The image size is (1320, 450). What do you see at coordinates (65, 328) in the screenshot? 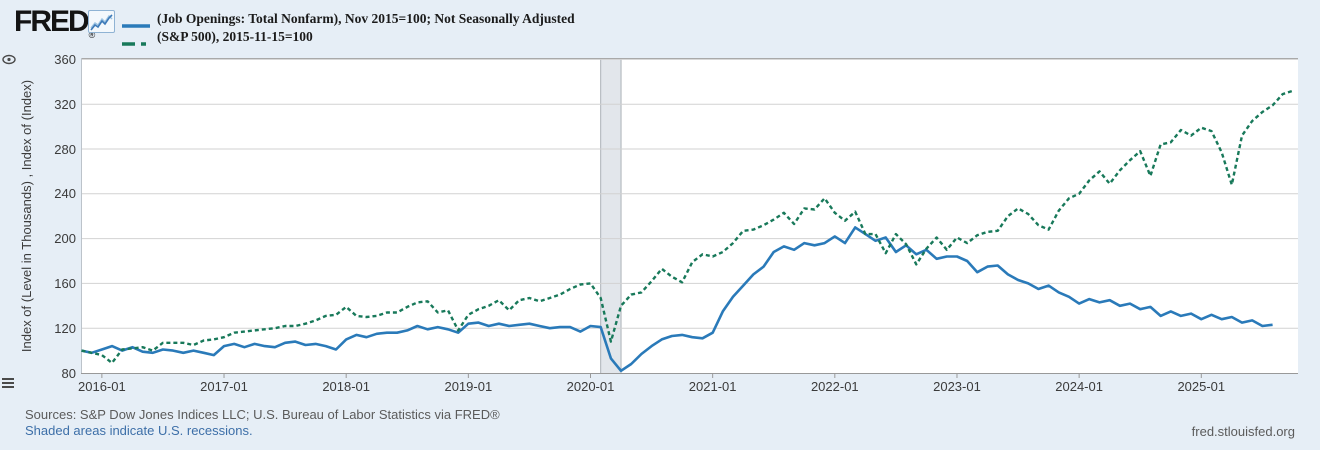
I see `y-tick-label: 120` at bounding box center [65, 328].